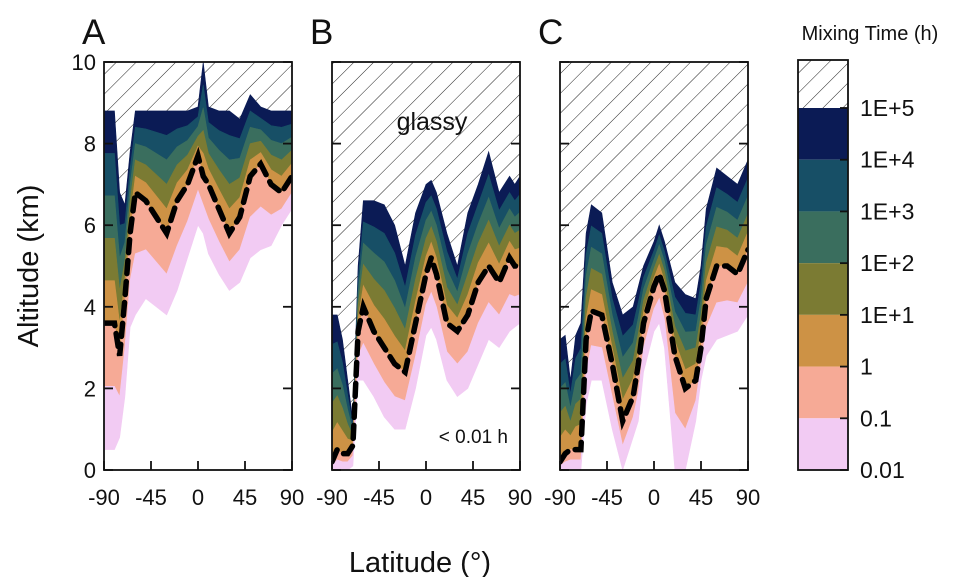 Image resolution: width=960 pixels, height=577 pixels. I want to click on x-axis-title: Latitude (°), so click(420, 562).